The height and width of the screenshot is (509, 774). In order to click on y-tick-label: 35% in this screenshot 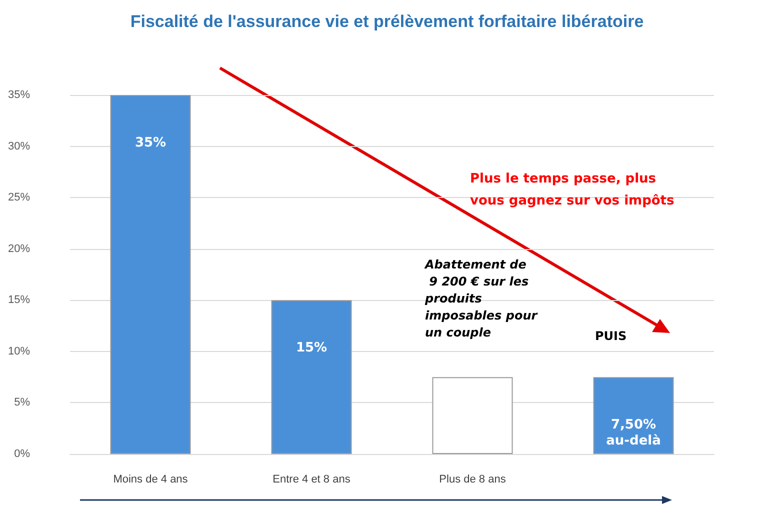, I will do `click(19, 95)`.